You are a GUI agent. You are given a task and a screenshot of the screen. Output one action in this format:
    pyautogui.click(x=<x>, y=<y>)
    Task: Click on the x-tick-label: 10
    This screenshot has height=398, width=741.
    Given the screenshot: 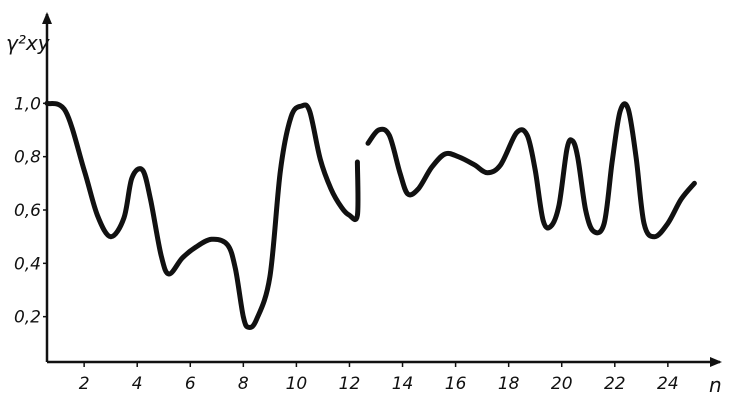 What is the action you would take?
    pyautogui.click(x=297, y=384)
    